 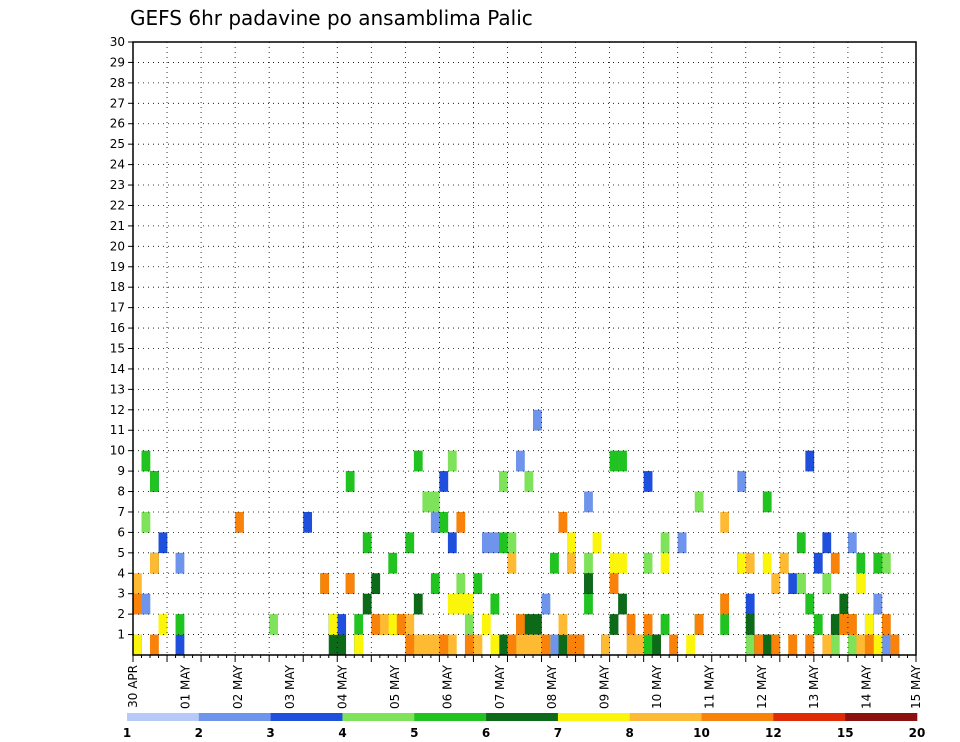 I want to click on x-tick-label: 12 MAY, so click(x=762, y=686).